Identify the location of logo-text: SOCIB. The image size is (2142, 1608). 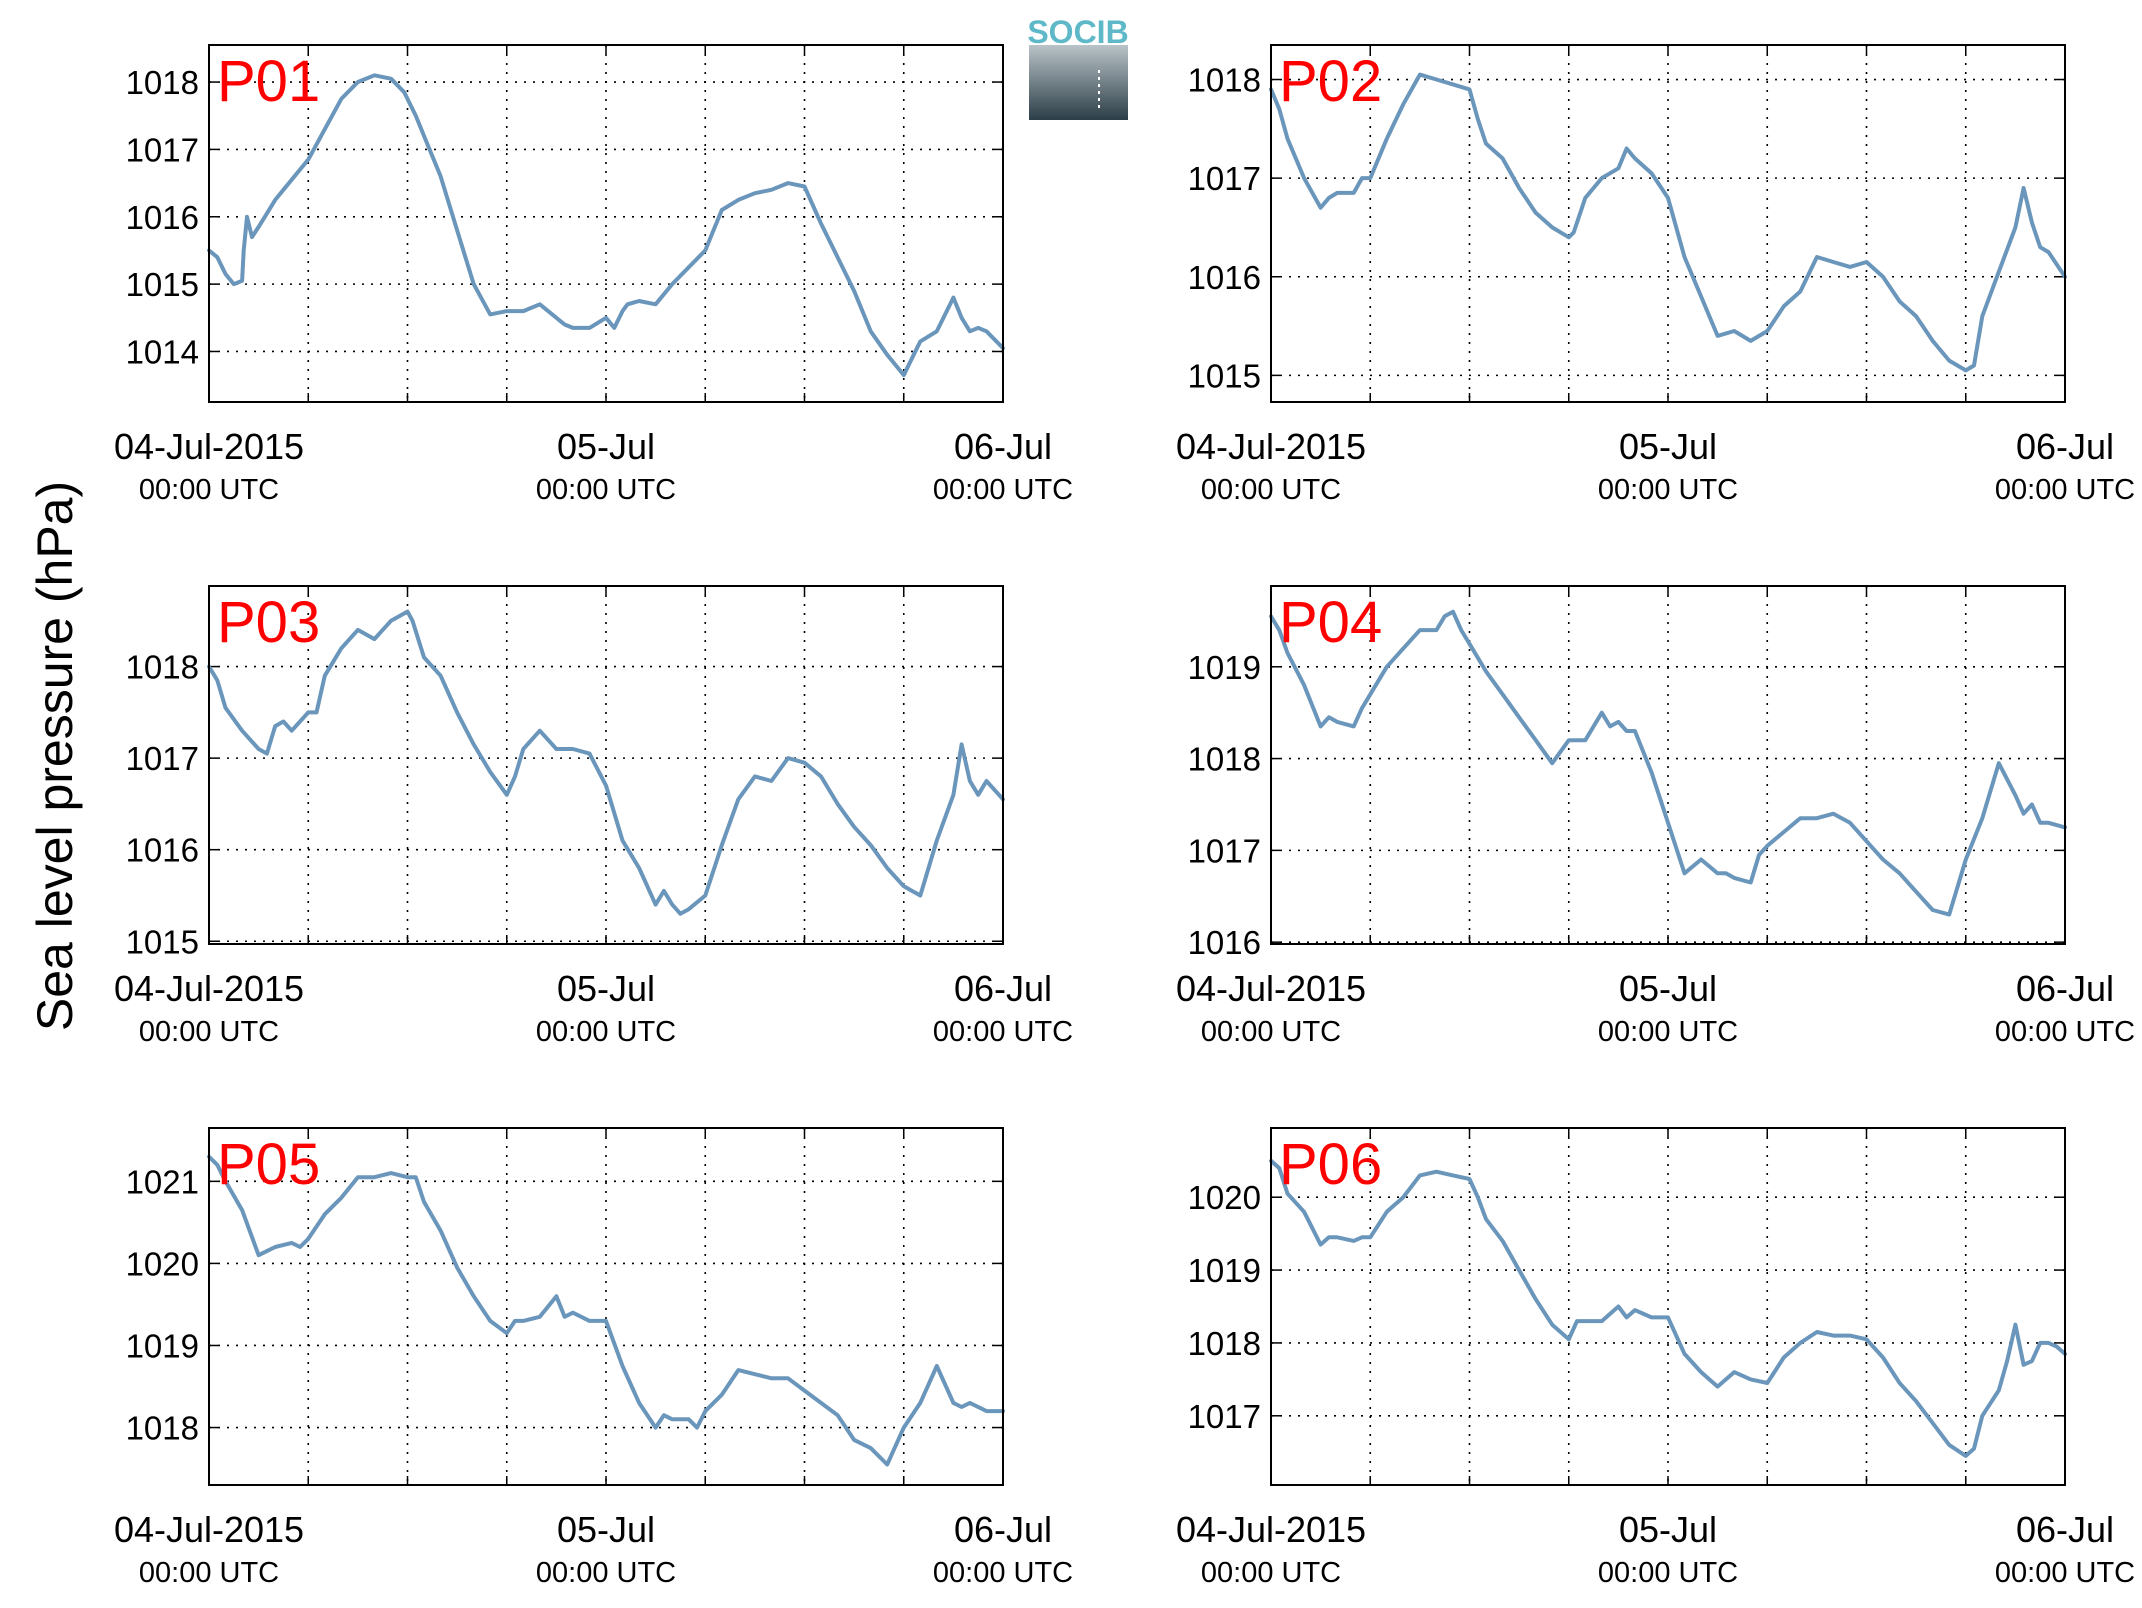
(1077, 32).